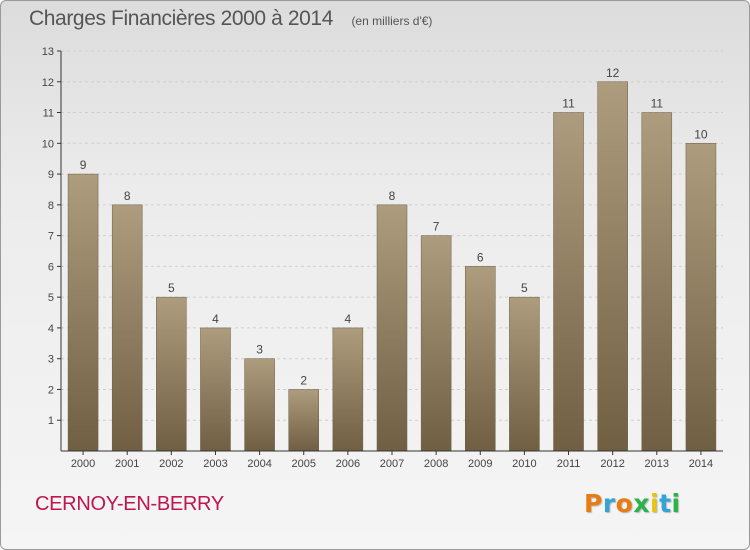 The height and width of the screenshot is (550, 750). I want to click on y-tick-label: 12, so click(48, 83).